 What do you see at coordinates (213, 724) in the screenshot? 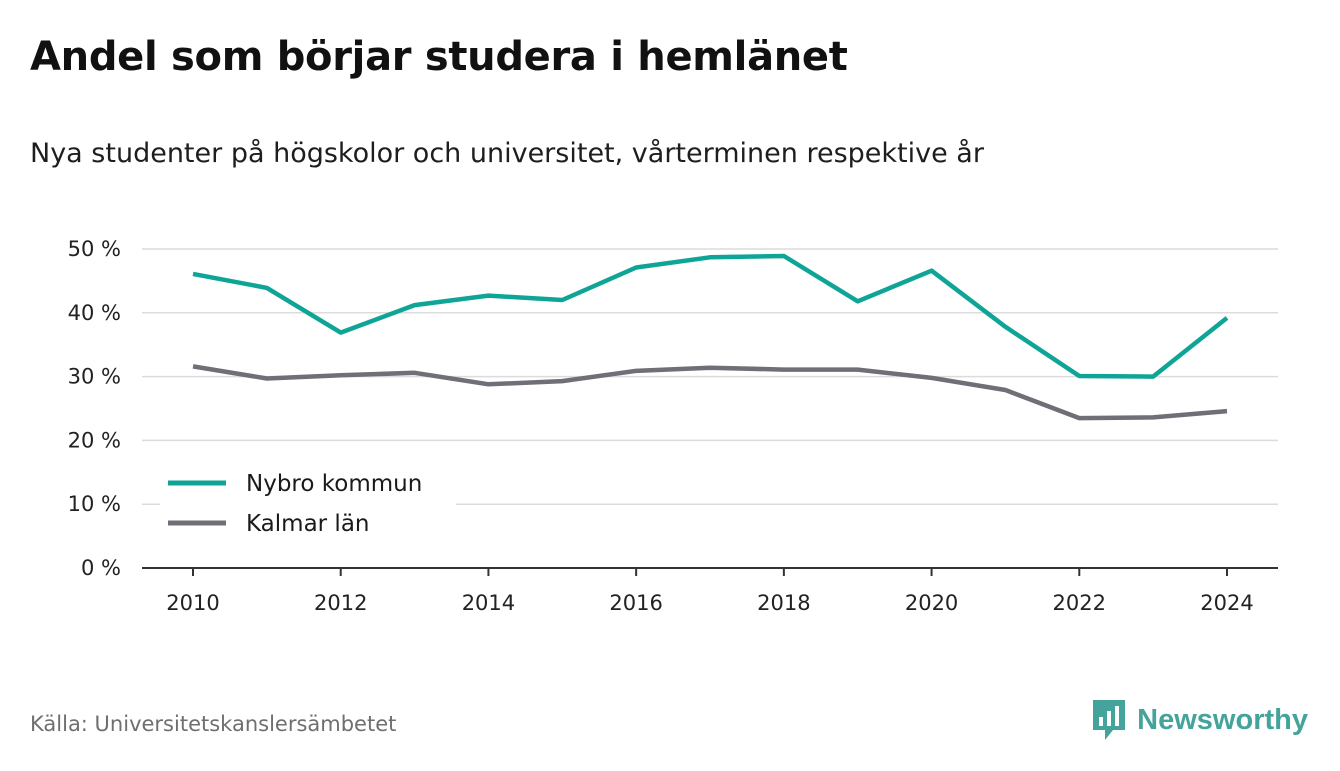
I see `source-note: Källa: Universitetskanslersämbetet` at bounding box center [213, 724].